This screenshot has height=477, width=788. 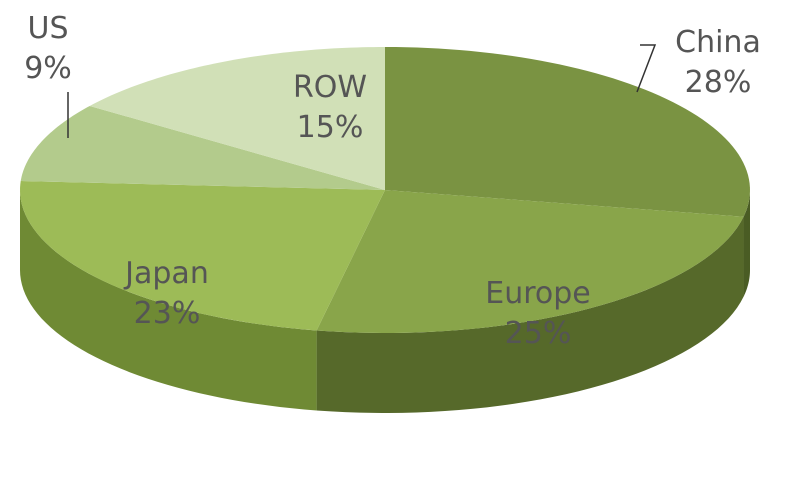 I want to click on category-label: Europe, so click(x=538, y=293).